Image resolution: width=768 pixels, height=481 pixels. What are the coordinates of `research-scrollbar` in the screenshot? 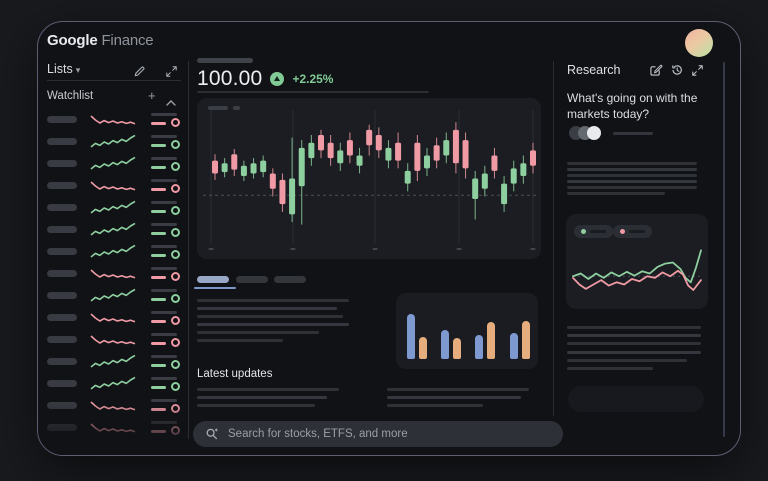 It's located at (724, 249).